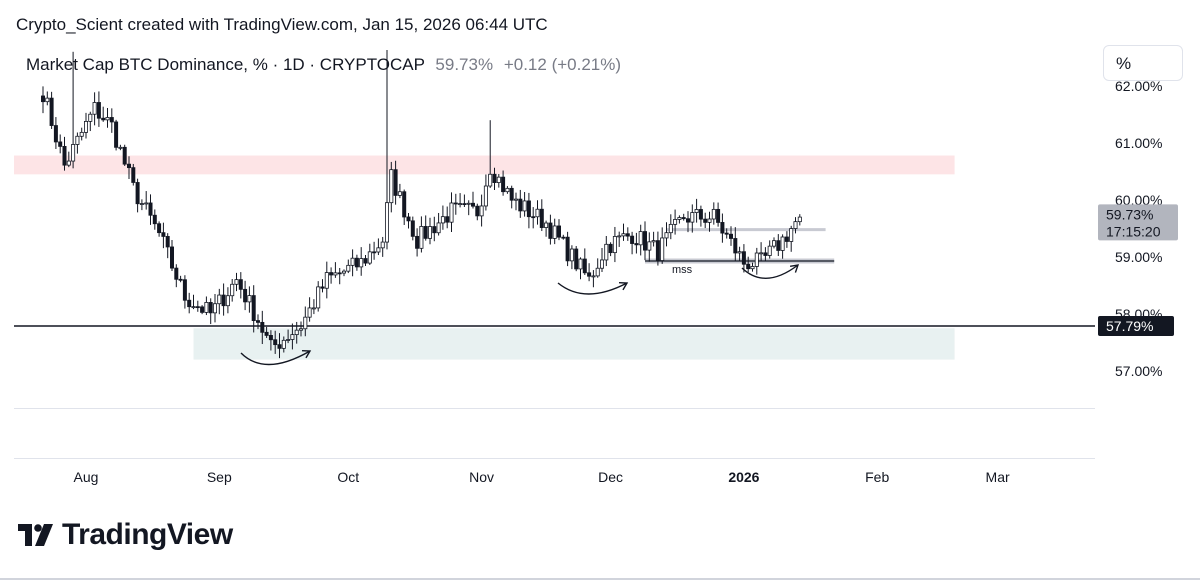  What do you see at coordinates (593, 288) in the screenshot?
I see `arrow-november` at bounding box center [593, 288].